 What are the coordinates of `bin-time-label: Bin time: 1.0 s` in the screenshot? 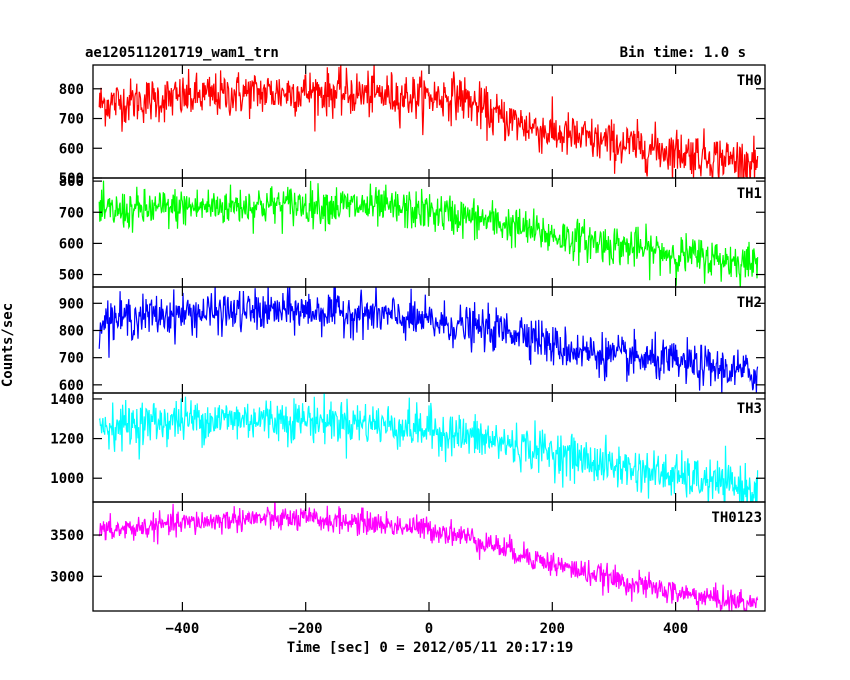 It's located at (682, 53).